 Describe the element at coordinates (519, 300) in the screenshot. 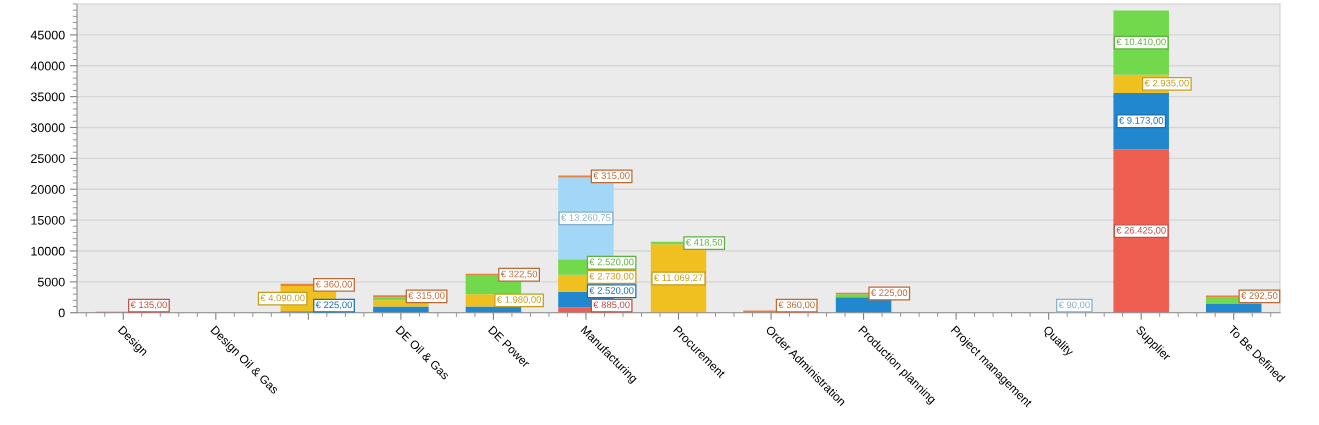

I see `data-label: € 1.980,00` at that location.